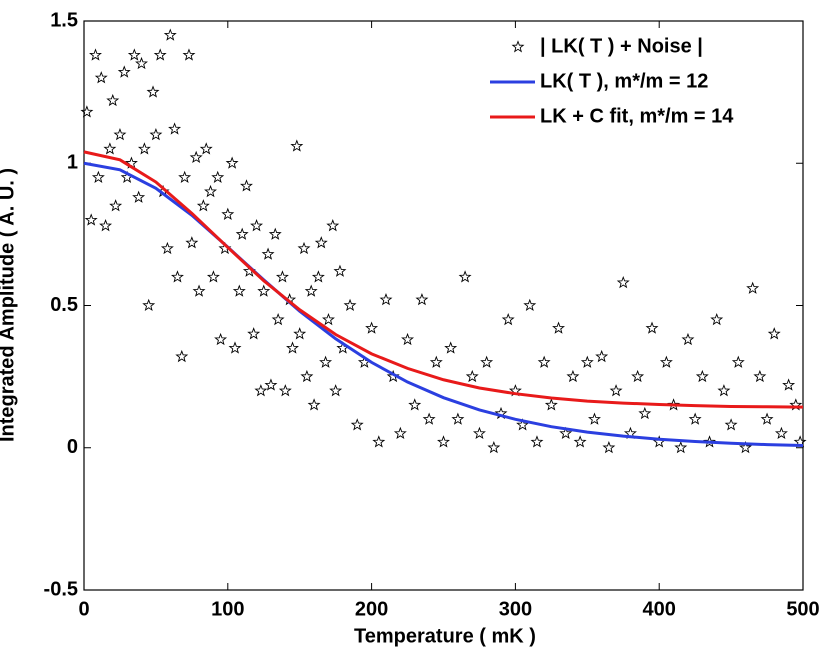 The height and width of the screenshot is (655, 830). I want to click on x-tick-label: 0, so click(83, 609).